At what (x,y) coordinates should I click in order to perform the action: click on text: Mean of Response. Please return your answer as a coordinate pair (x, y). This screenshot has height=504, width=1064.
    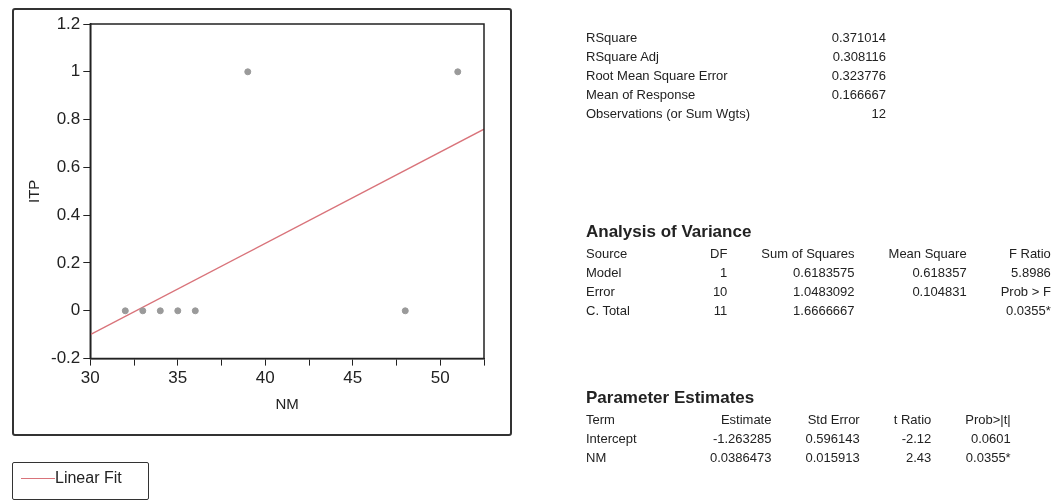
    Looking at the image, I should click on (641, 95).